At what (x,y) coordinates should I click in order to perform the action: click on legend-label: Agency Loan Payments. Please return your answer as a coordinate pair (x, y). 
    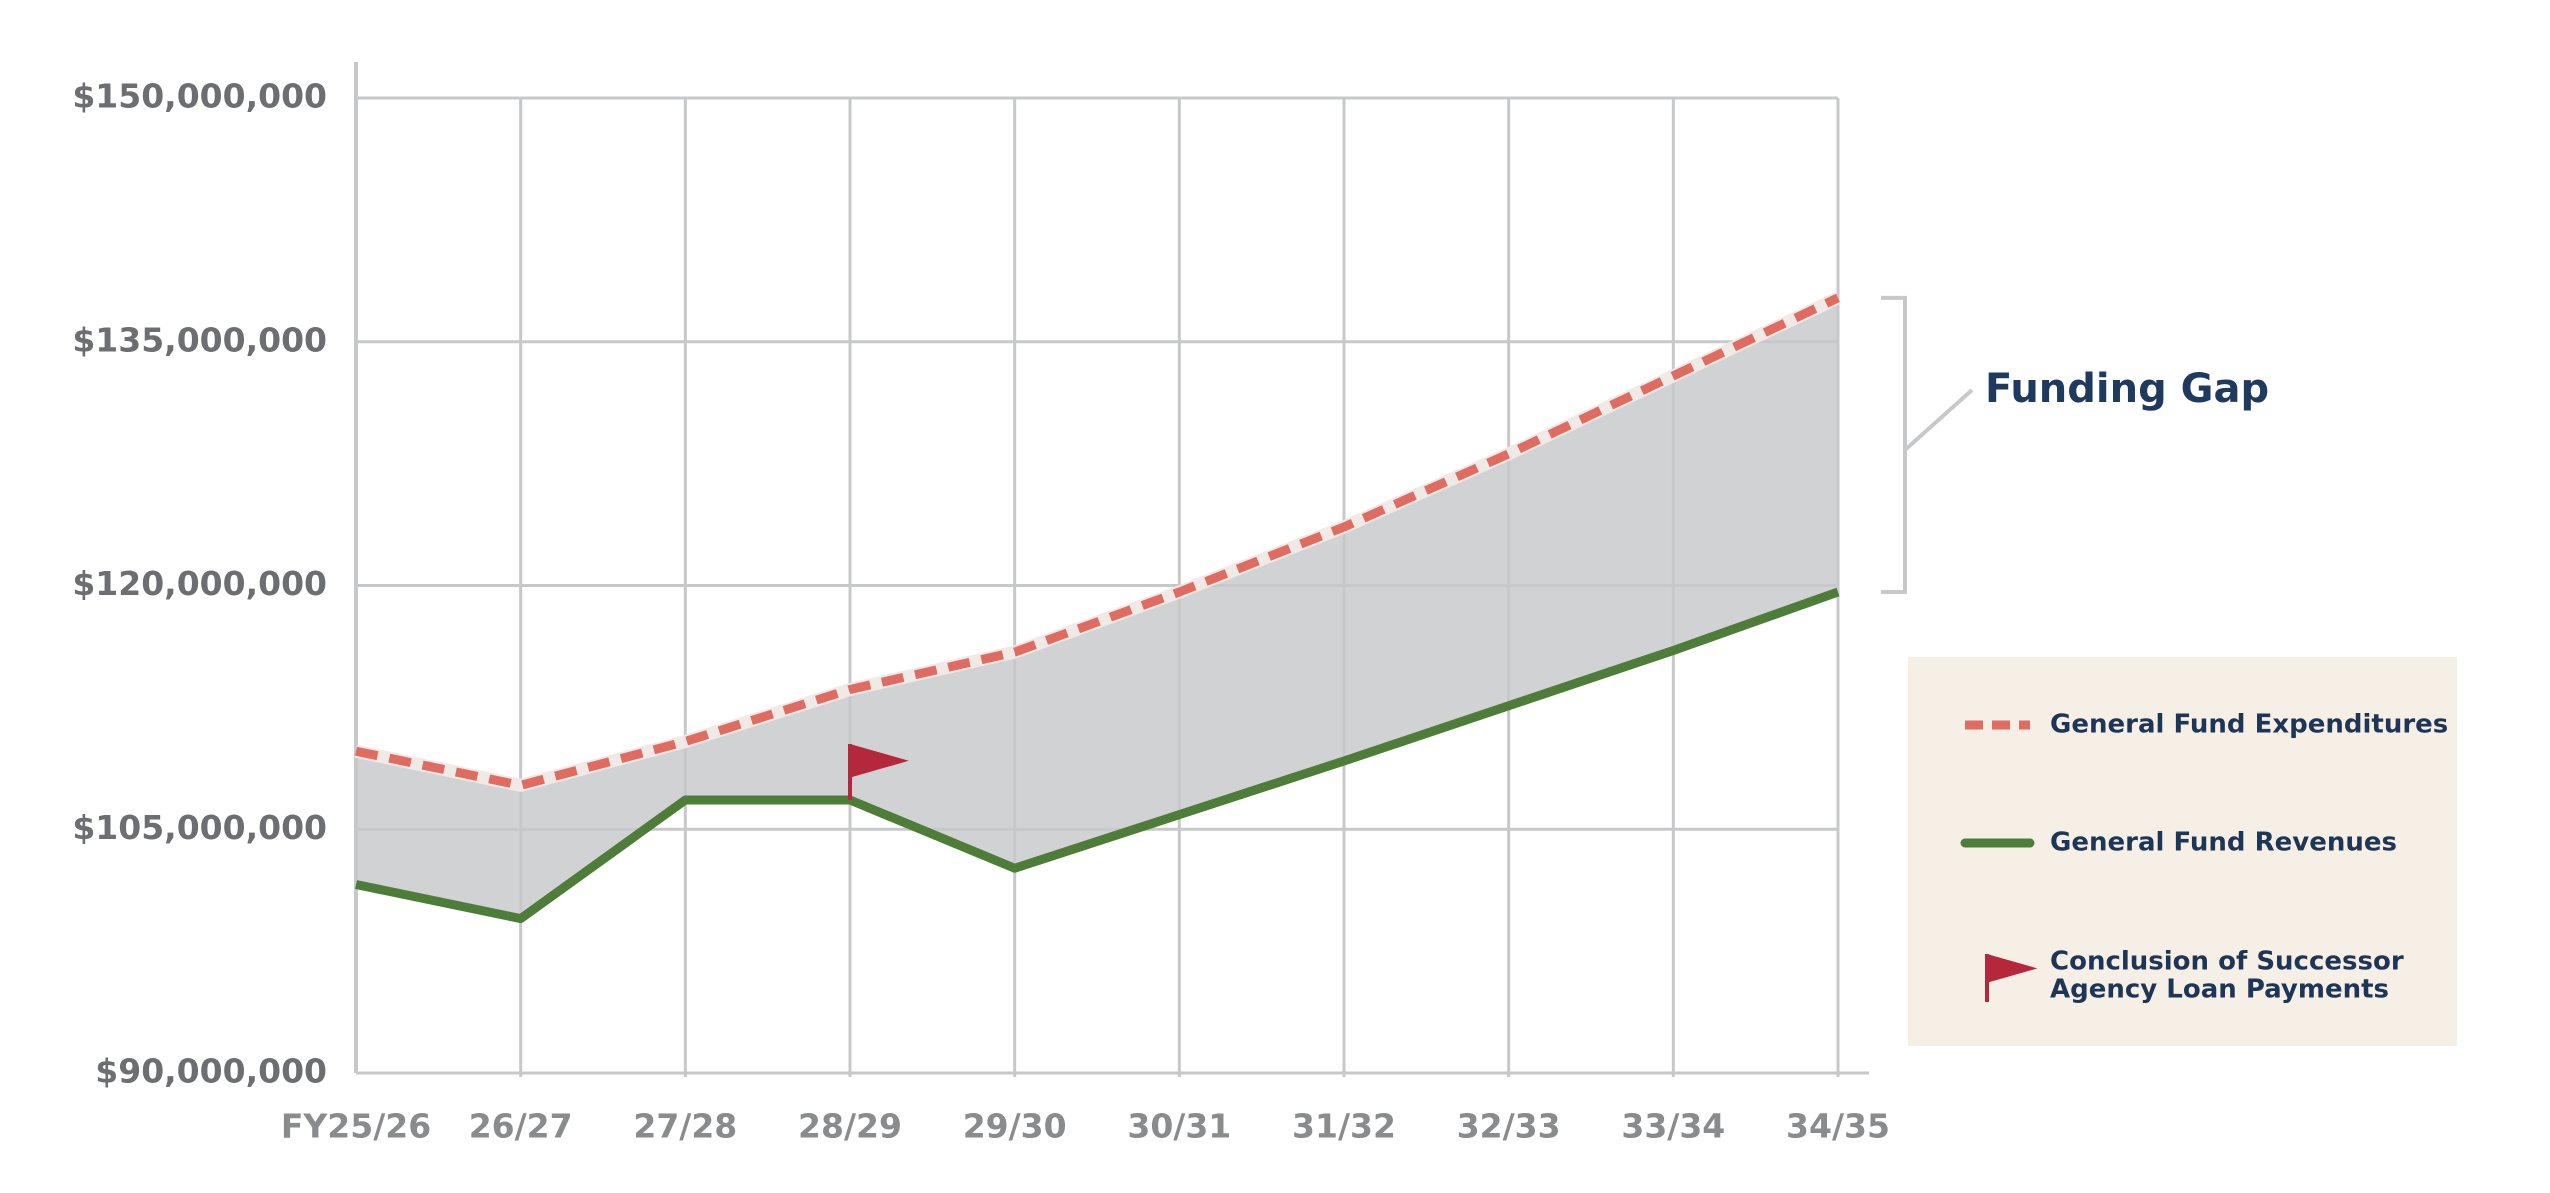
    Looking at the image, I should click on (2219, 990).